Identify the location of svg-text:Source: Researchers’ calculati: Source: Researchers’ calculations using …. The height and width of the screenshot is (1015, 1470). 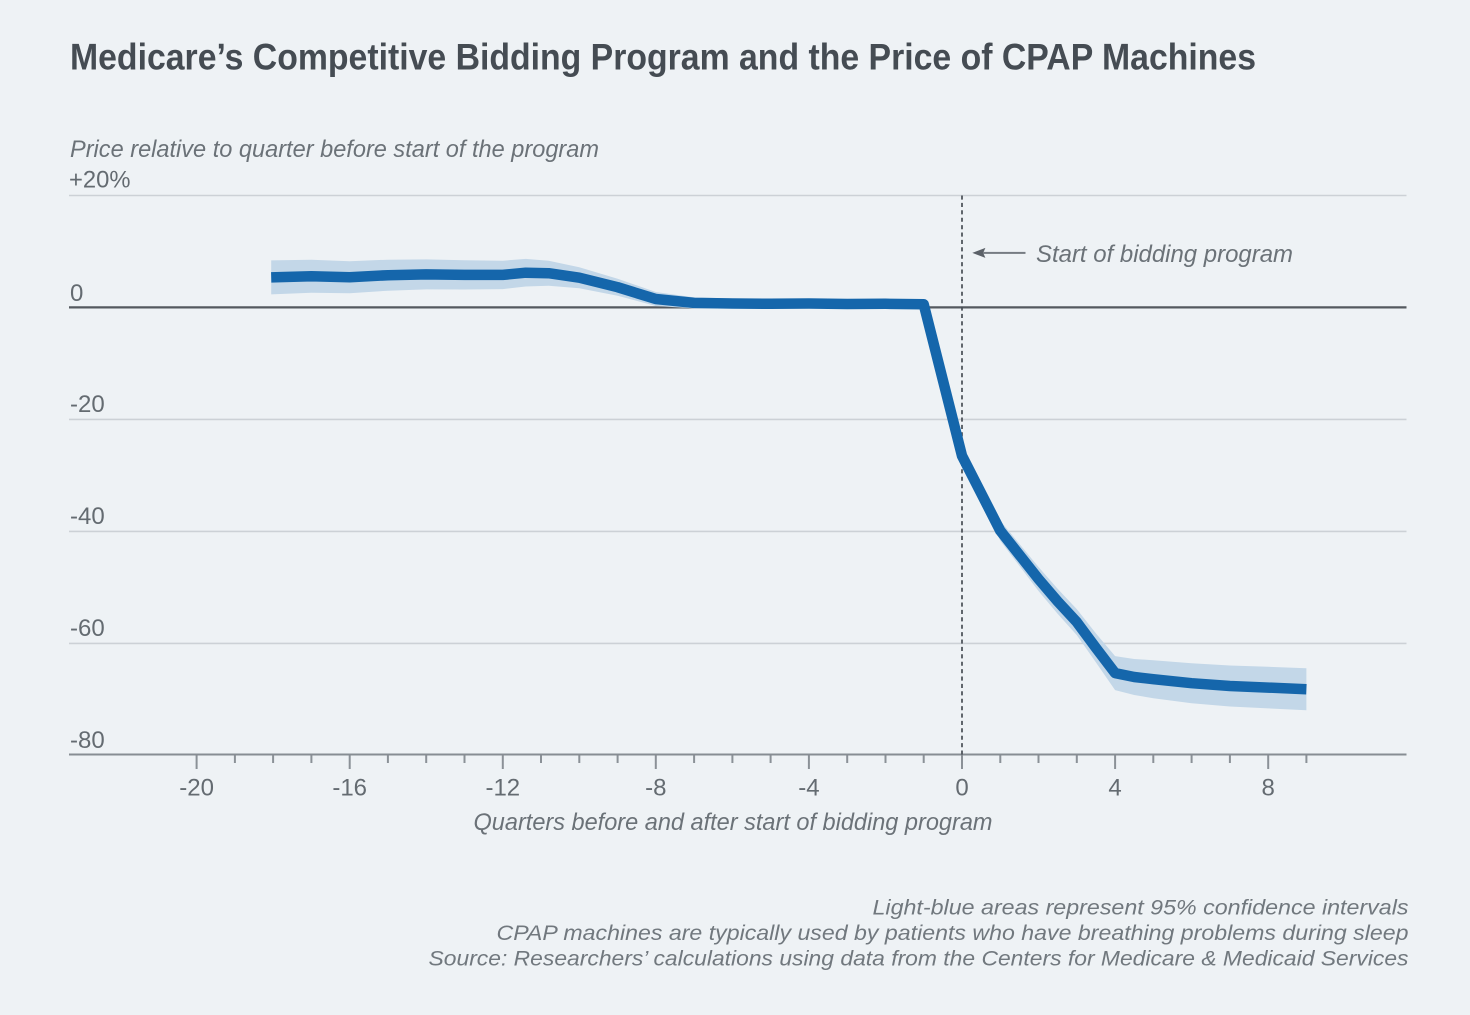
(919, 959).